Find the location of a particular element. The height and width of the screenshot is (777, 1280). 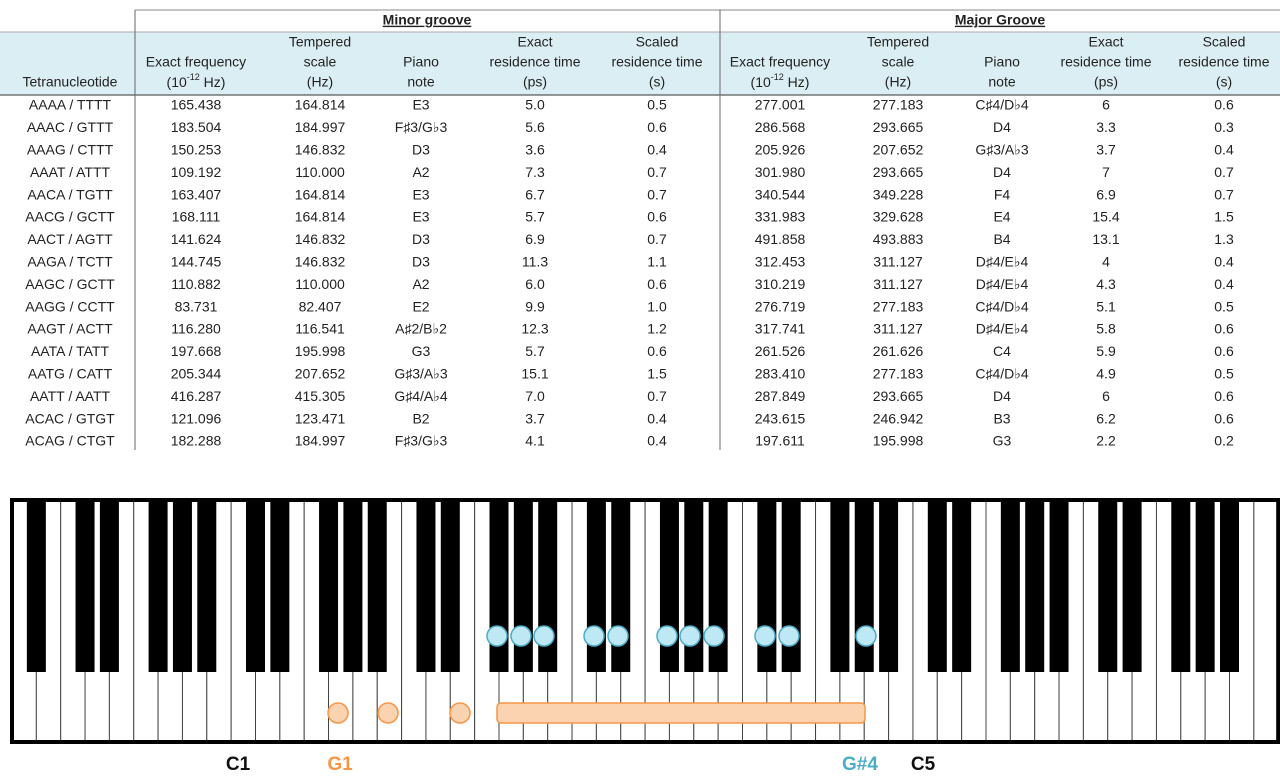

column-header: Exact is located at coordinates (1105, 42).